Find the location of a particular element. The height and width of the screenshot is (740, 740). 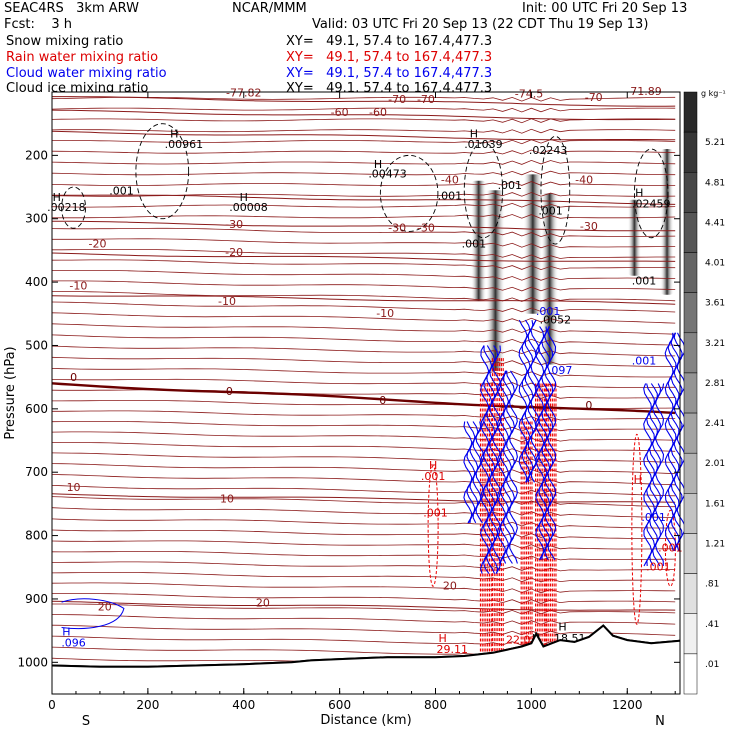

colorbar-level: 4.81 is located at coordinates (715, 183).